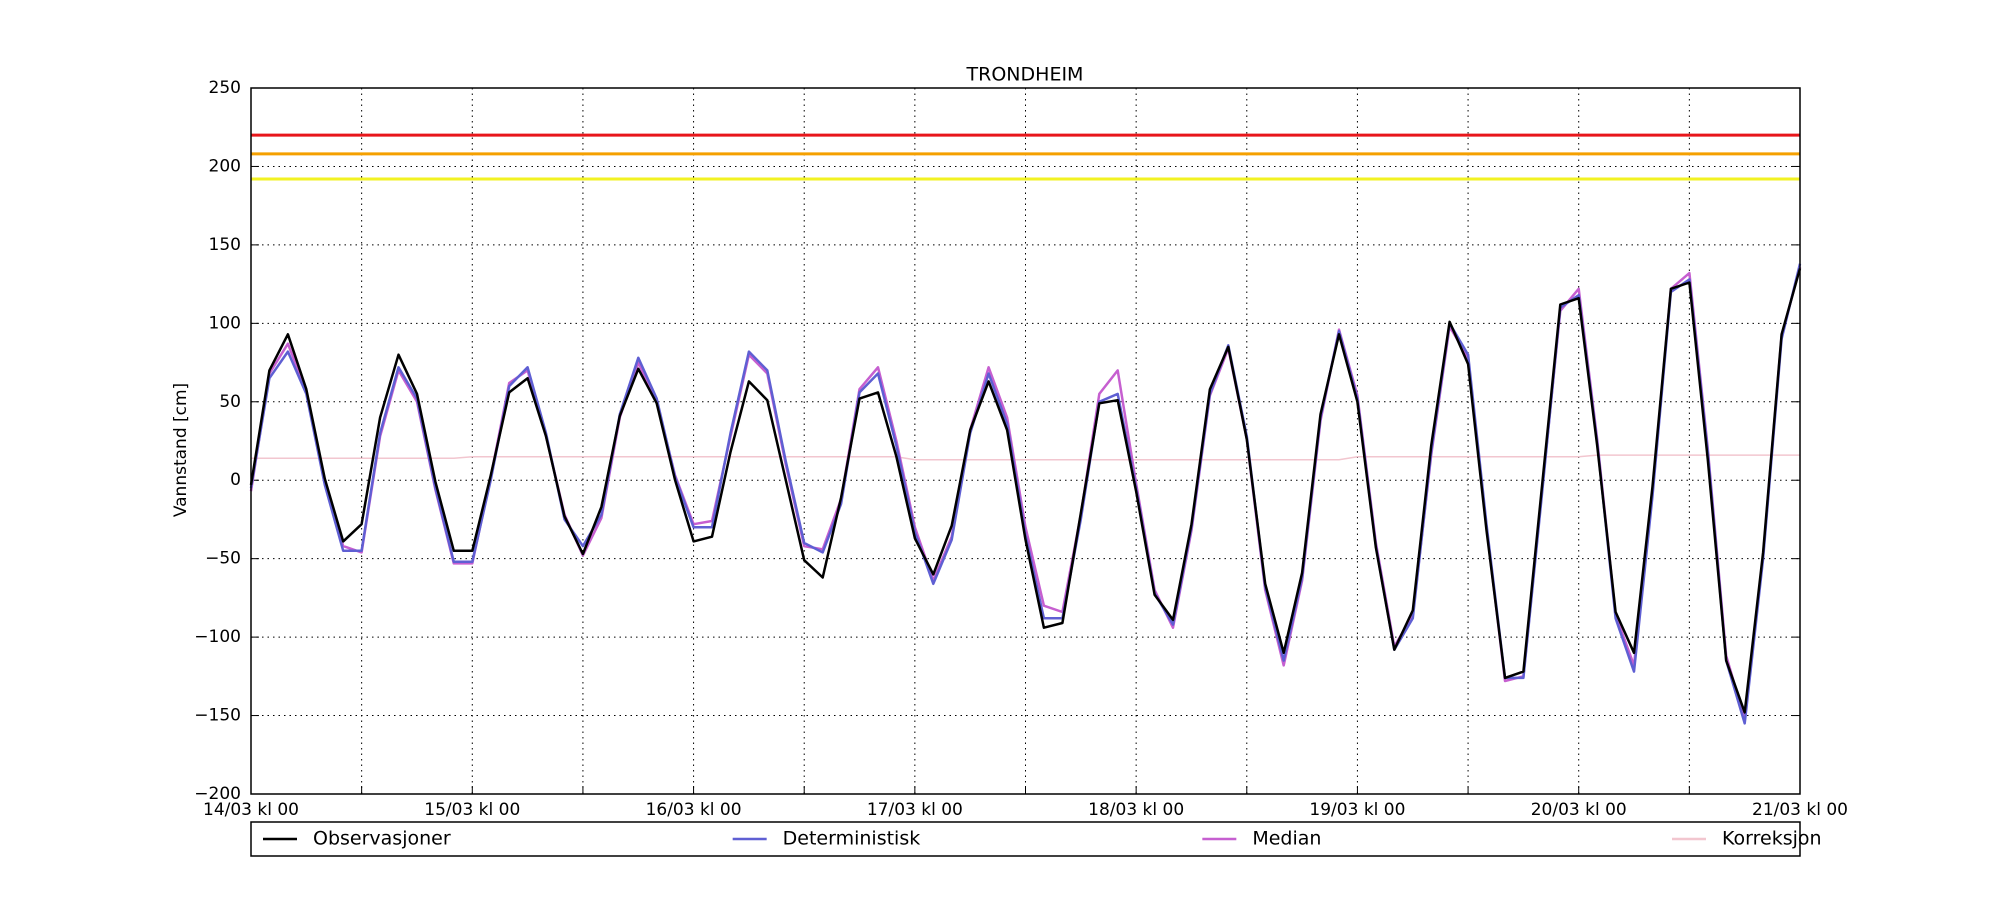 This screenshot has width=2000, height=900. I want to click on x-tick-label: 19/03 kl 00, so click(1357, 810).